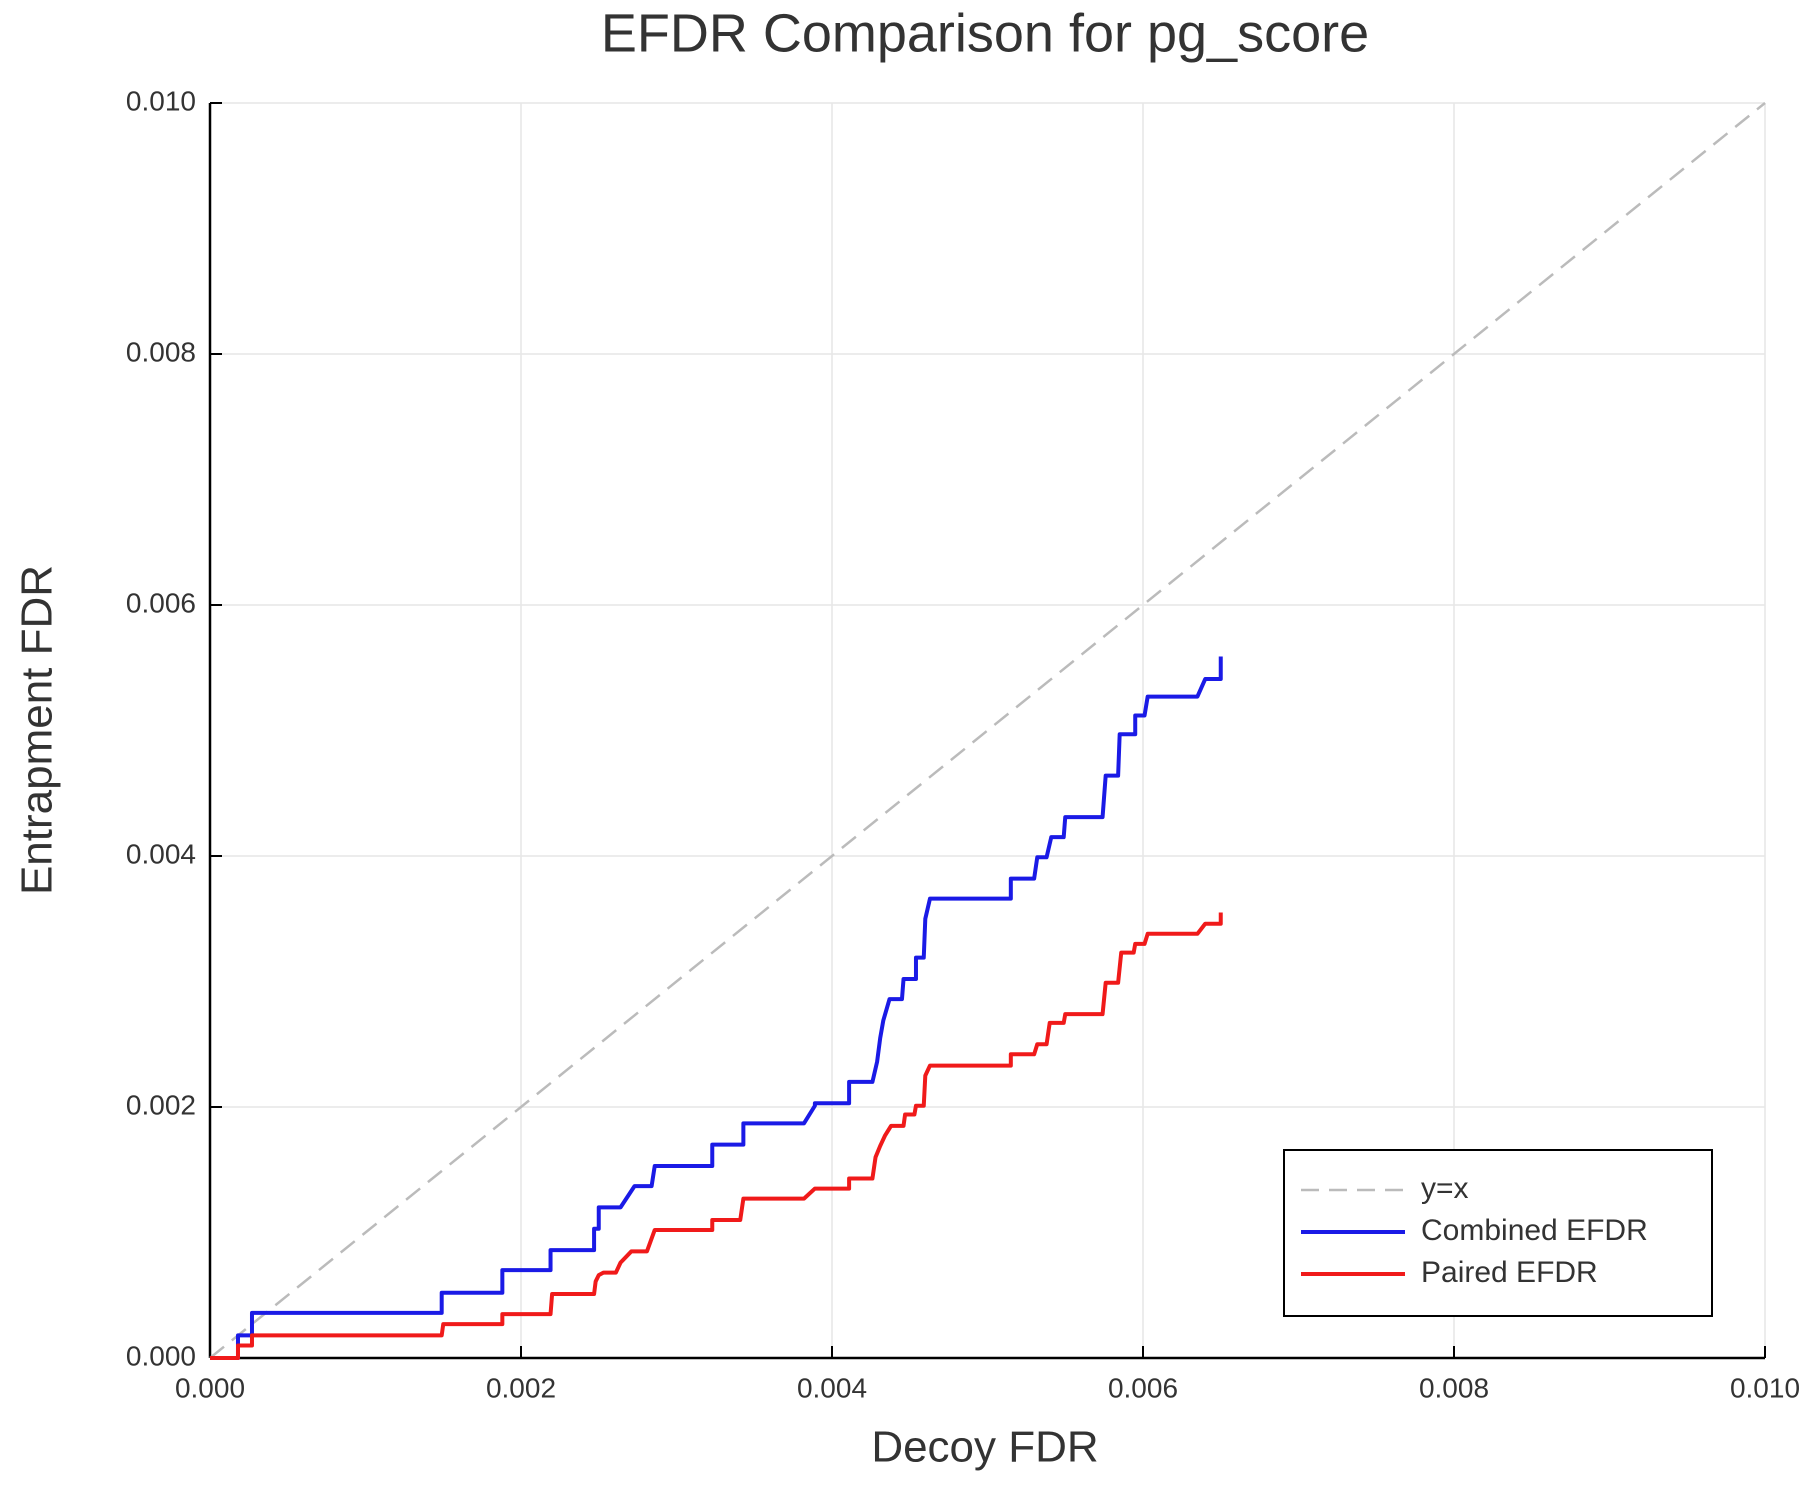 The image size is (1800, 1500). I want to click on chart-title: EFDR Comparison for pg_score, so click(985, 33).